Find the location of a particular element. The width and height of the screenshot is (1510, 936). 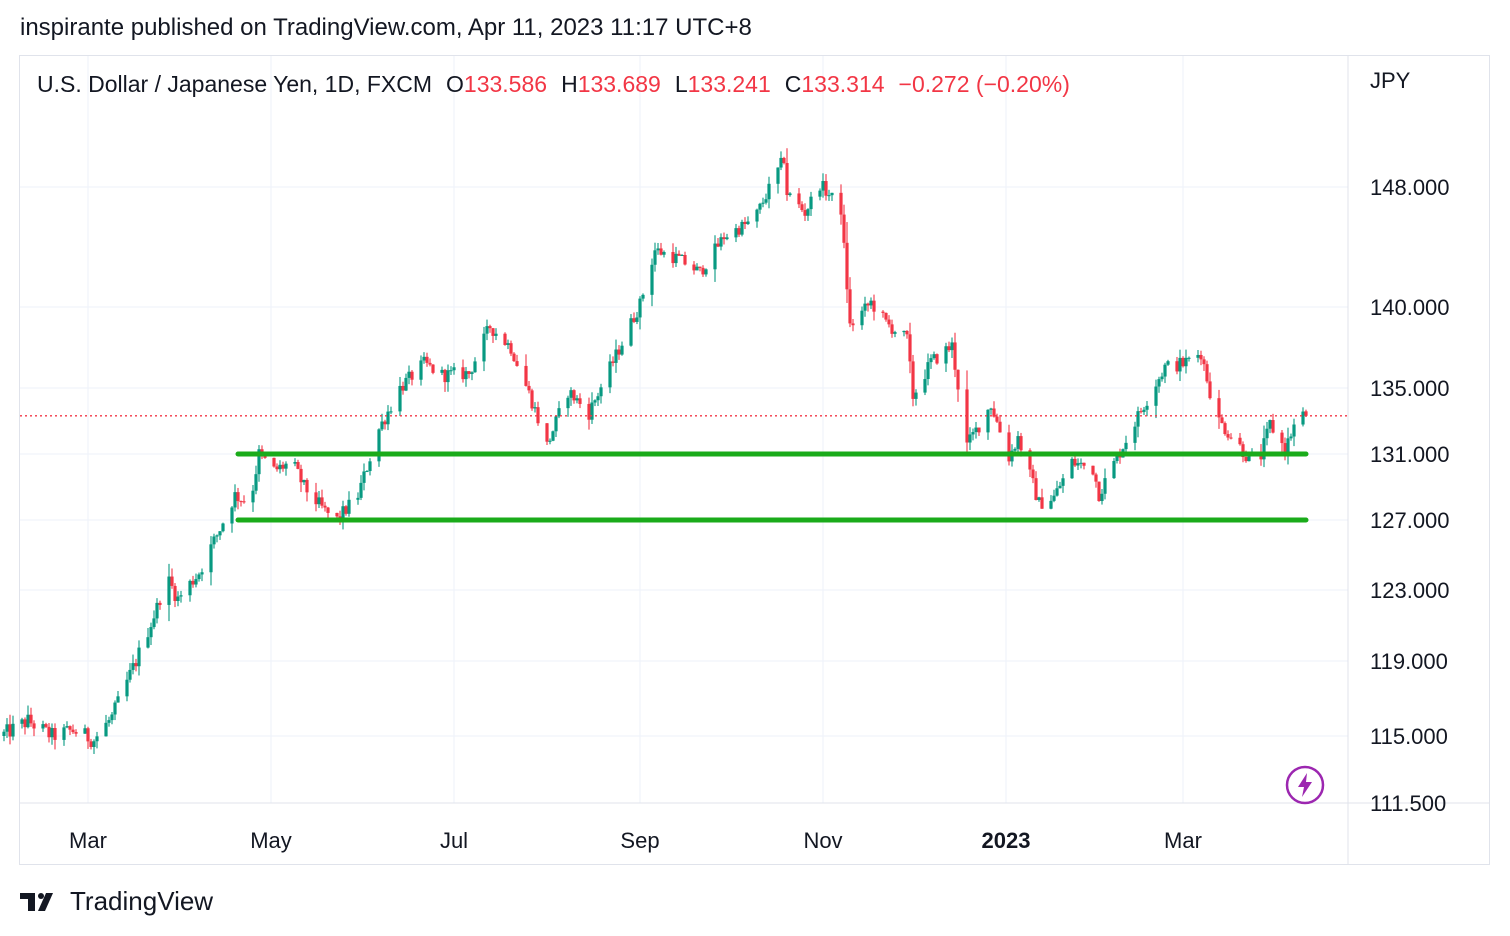

low-label: L is located at coordinates (681, 84).